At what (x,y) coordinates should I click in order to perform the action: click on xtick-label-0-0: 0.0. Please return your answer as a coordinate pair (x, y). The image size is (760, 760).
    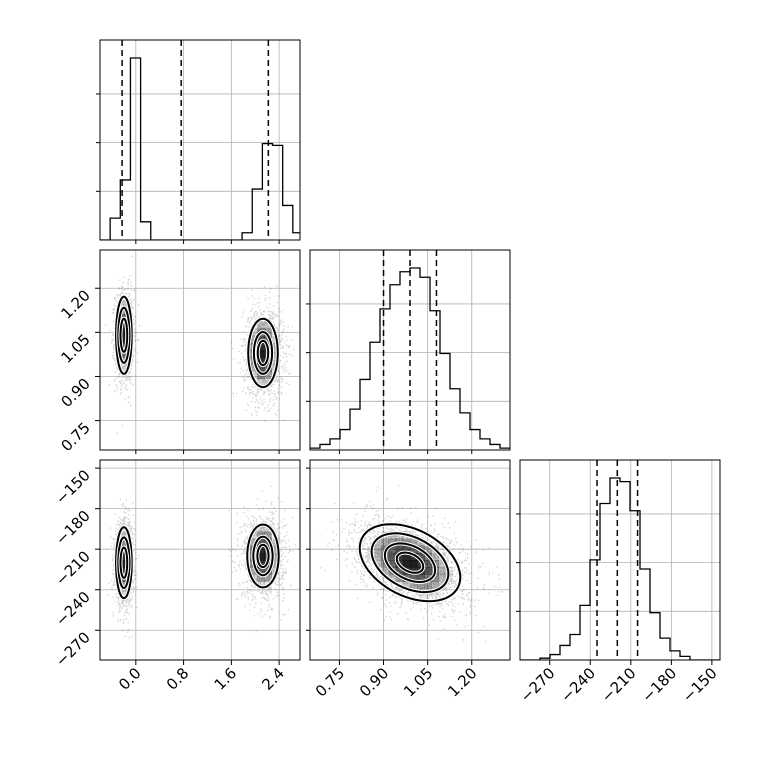
    Looking at the image, I should click on (130, 679).